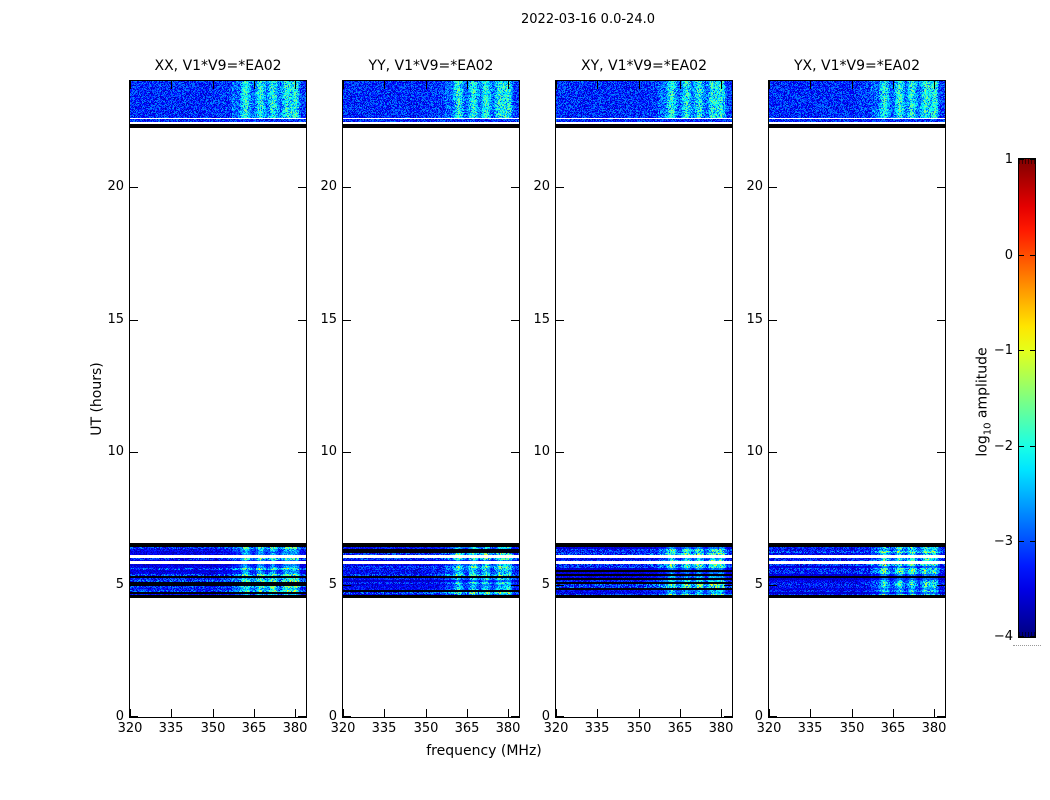  I want to click on colorbar-label-prefix: log, so click(982, 446).